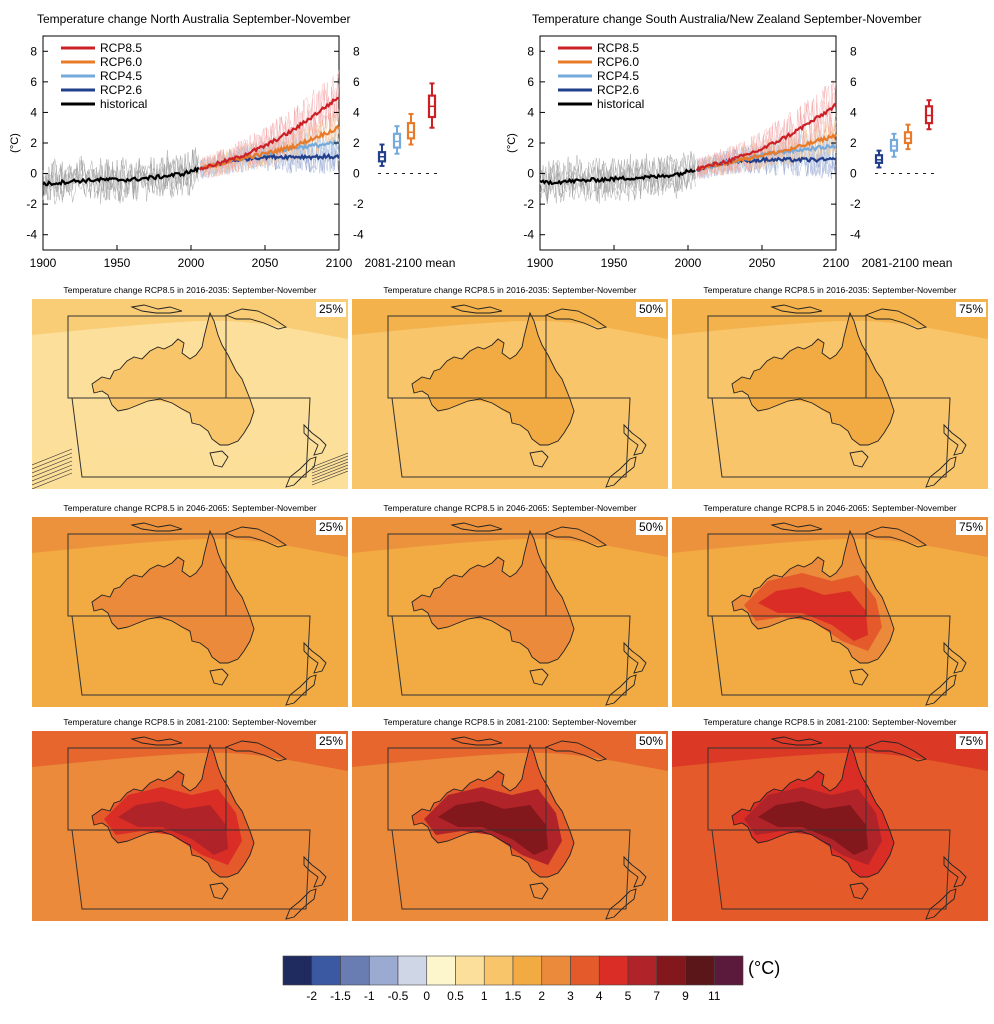 The height and width of the screenshot is (1024, 994). Describe the element at coordinates (369, 996) in the screenshot. I see `colorbar-tick-label: -1` at that location.